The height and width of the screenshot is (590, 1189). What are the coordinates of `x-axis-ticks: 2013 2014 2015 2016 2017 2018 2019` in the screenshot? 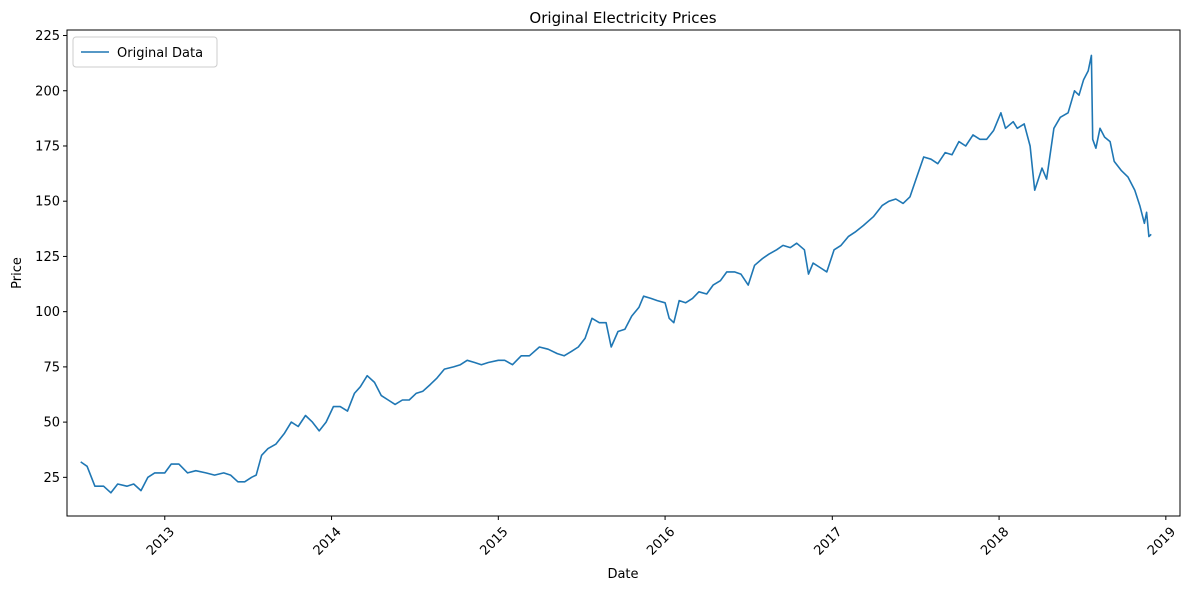 It's located at (661, 537).